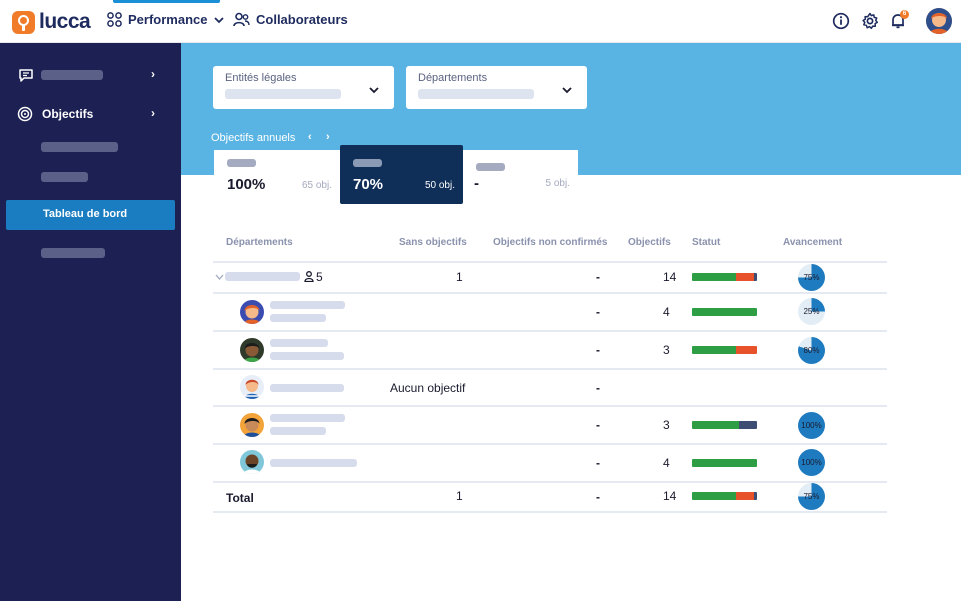 The height and width of the screenshot is (601, 961). I want to click on info-icon, so click(841, 21).